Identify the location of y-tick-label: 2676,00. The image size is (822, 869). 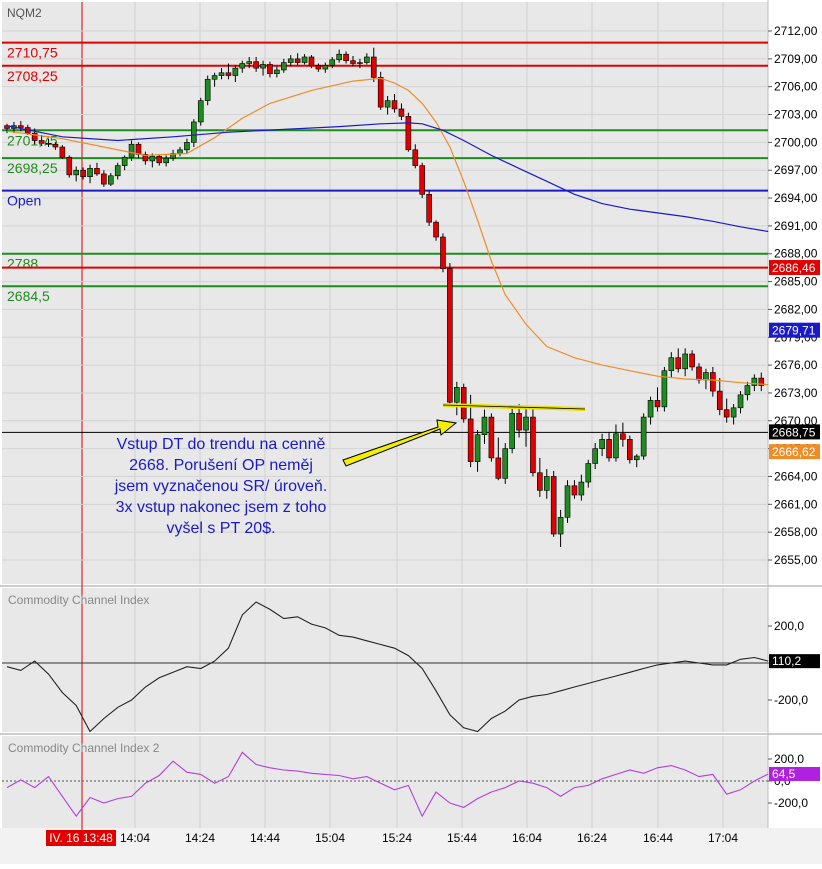
(796, 365).